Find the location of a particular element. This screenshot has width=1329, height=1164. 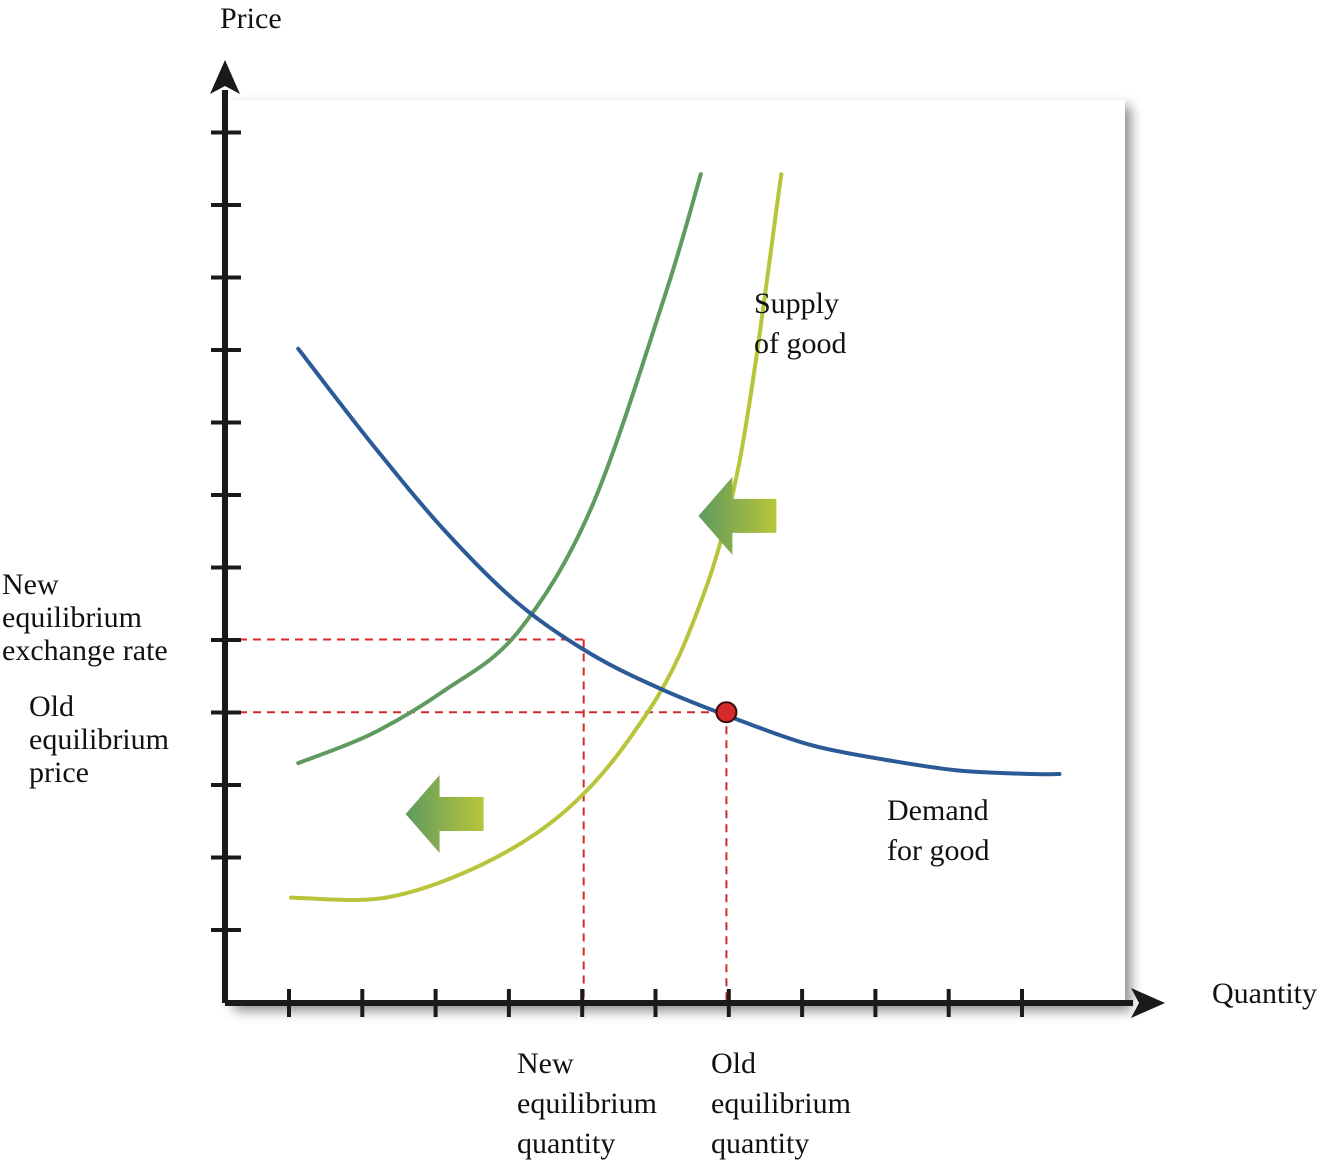

equilibrium-guides is located at coordinates (476, 820).